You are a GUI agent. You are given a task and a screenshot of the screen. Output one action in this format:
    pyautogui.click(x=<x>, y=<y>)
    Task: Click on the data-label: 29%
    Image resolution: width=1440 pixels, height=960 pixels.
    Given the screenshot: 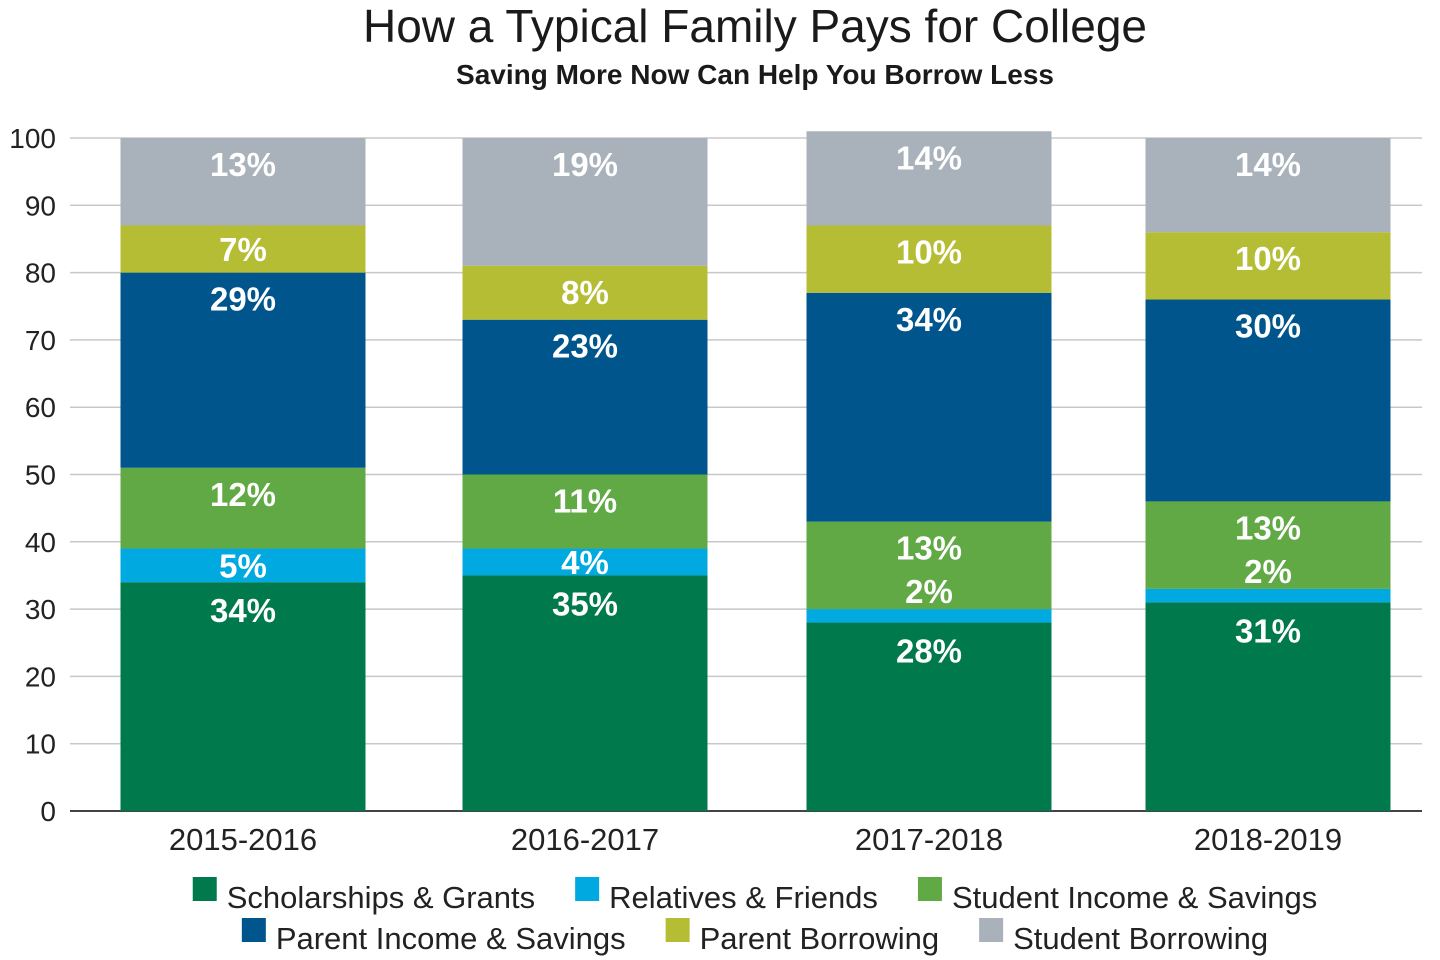 What is the action you would take?
    pyautogui.click(x=243, y=299)
    